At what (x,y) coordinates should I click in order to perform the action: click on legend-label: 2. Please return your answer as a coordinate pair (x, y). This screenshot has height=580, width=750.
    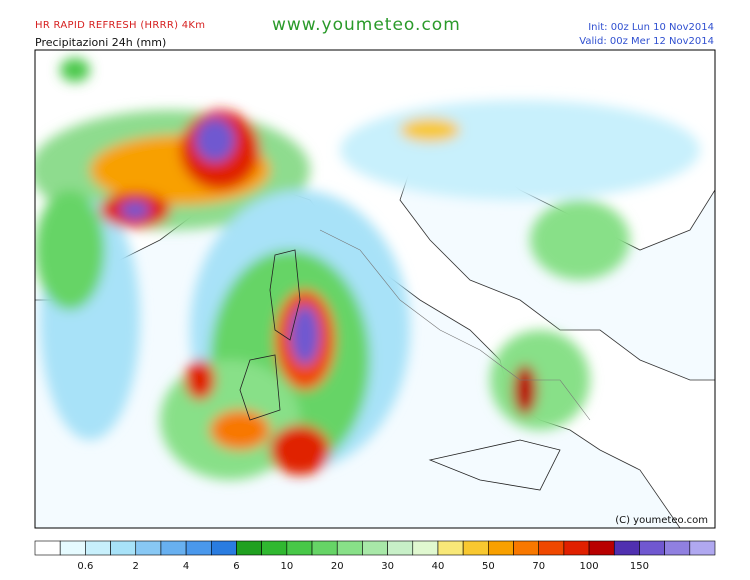
    Looking at the image, I should click on (136, 566).